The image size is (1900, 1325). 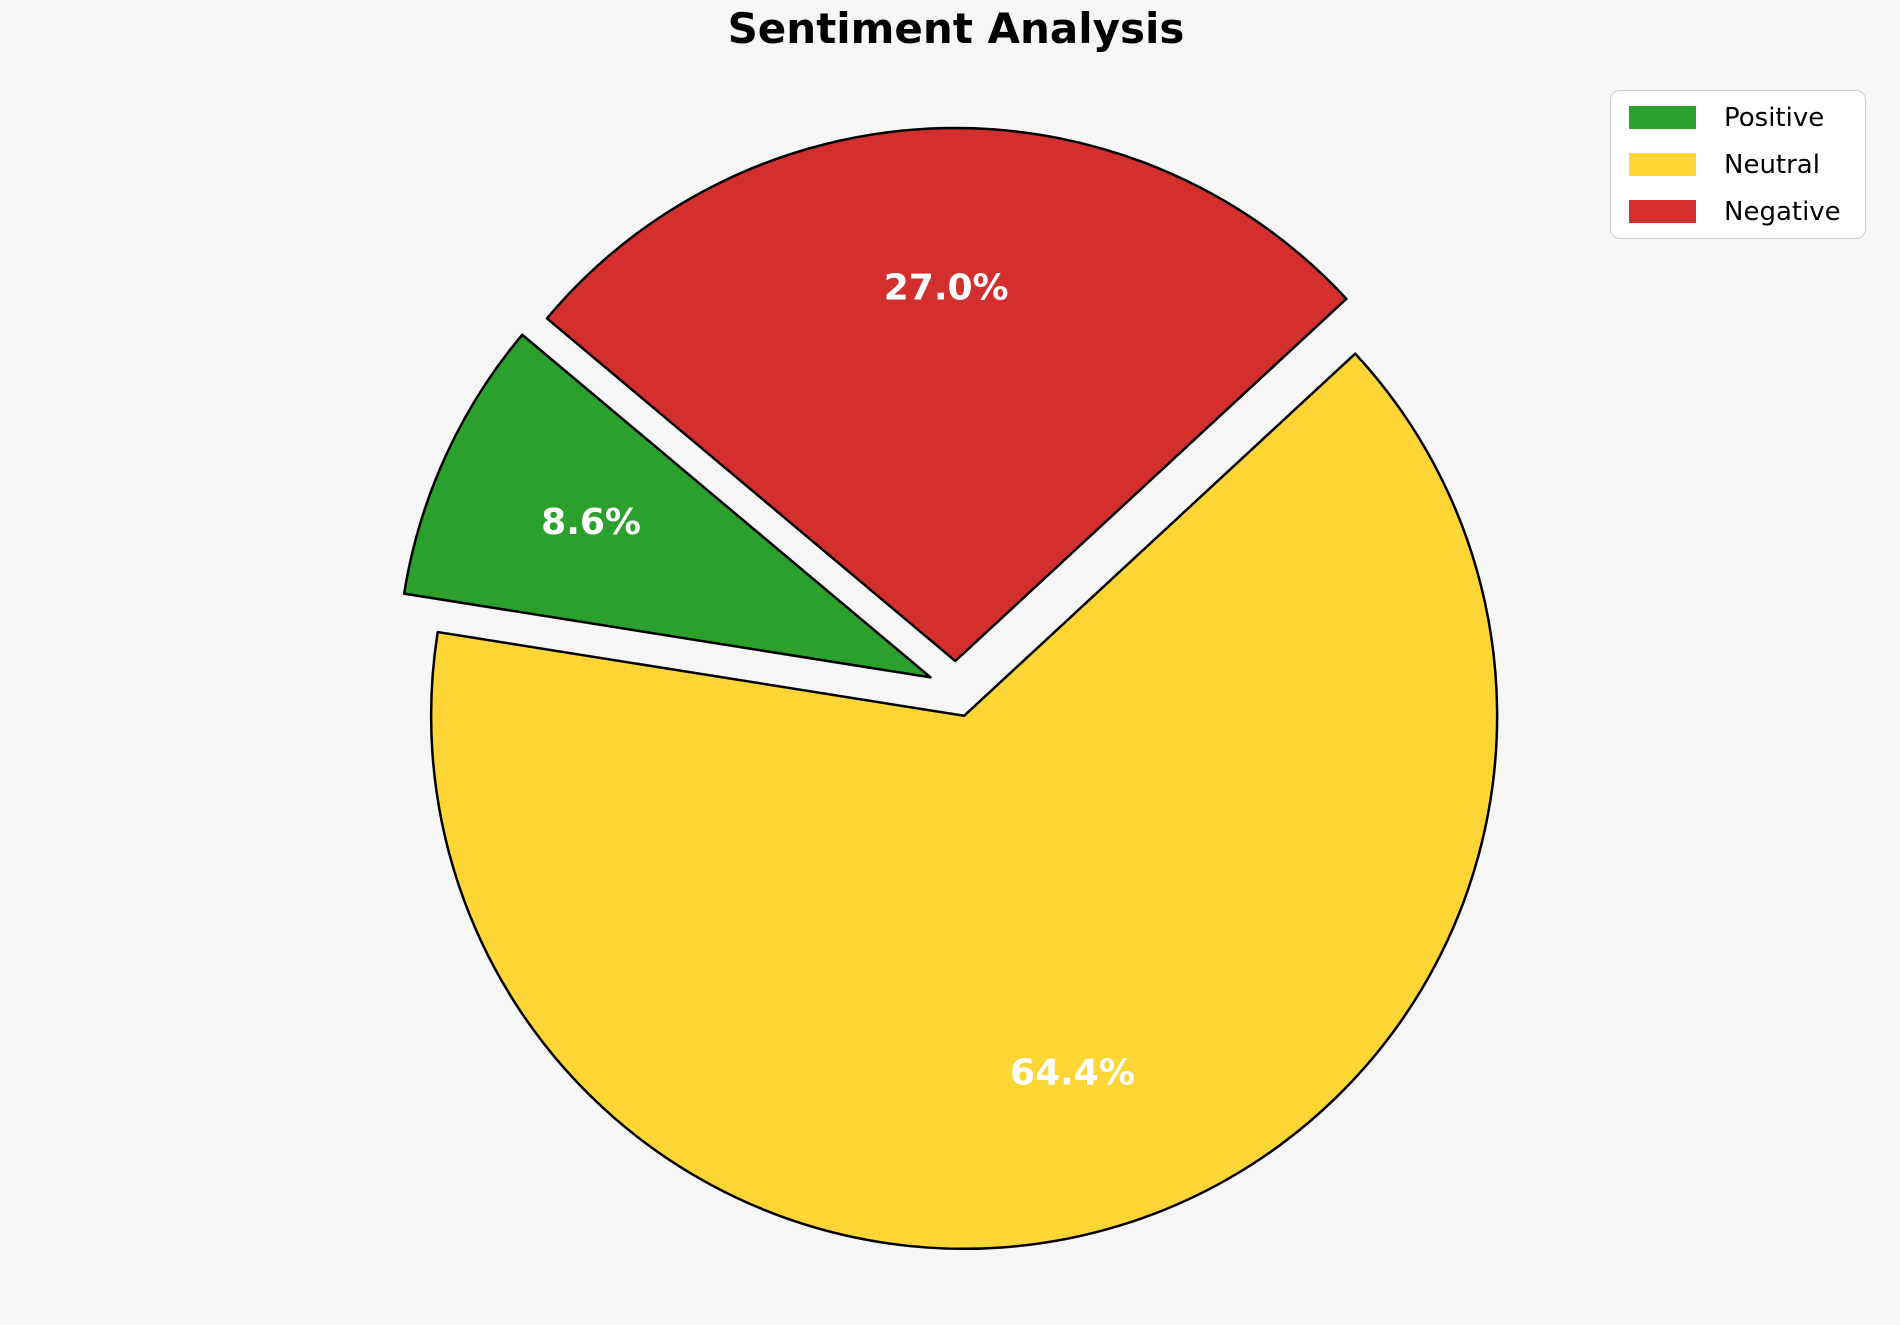 I want to click on legend-item-positive: Positive, so click(x=1738, y=117).